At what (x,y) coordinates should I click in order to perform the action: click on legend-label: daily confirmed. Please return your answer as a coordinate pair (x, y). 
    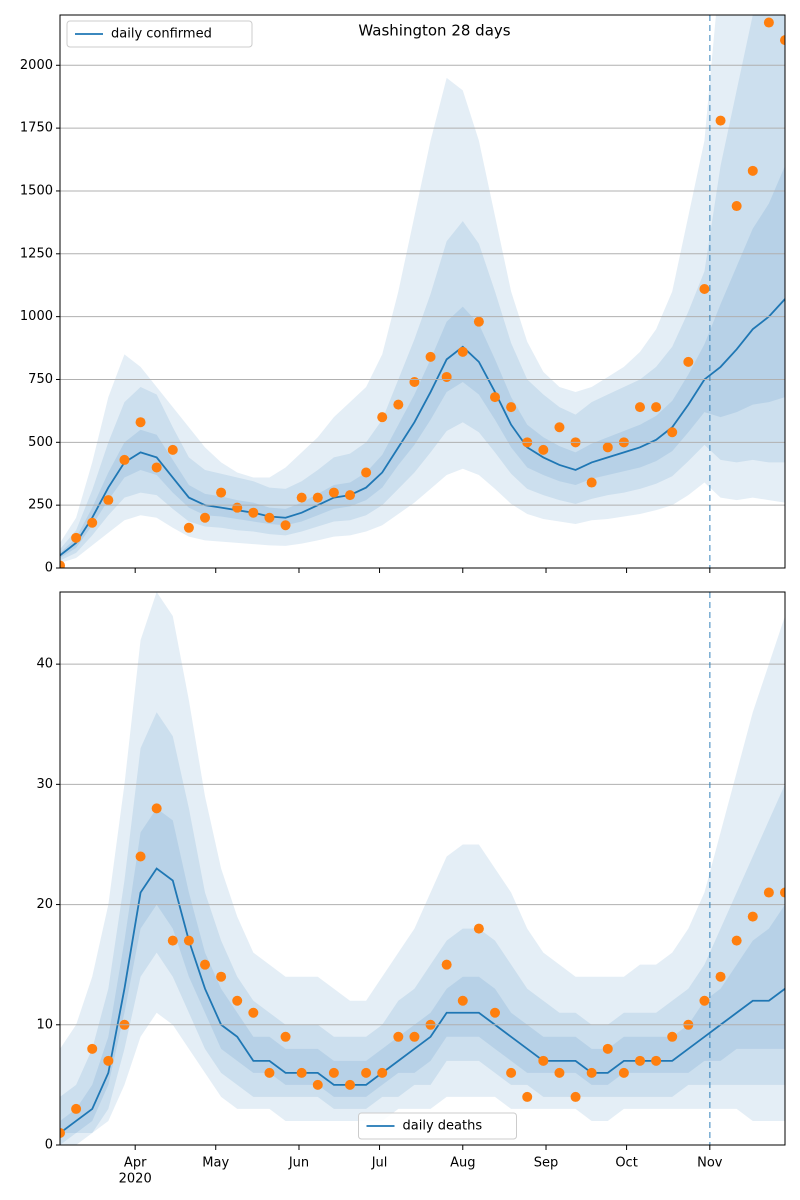
    Looking at the image, I should click on (161, 34).